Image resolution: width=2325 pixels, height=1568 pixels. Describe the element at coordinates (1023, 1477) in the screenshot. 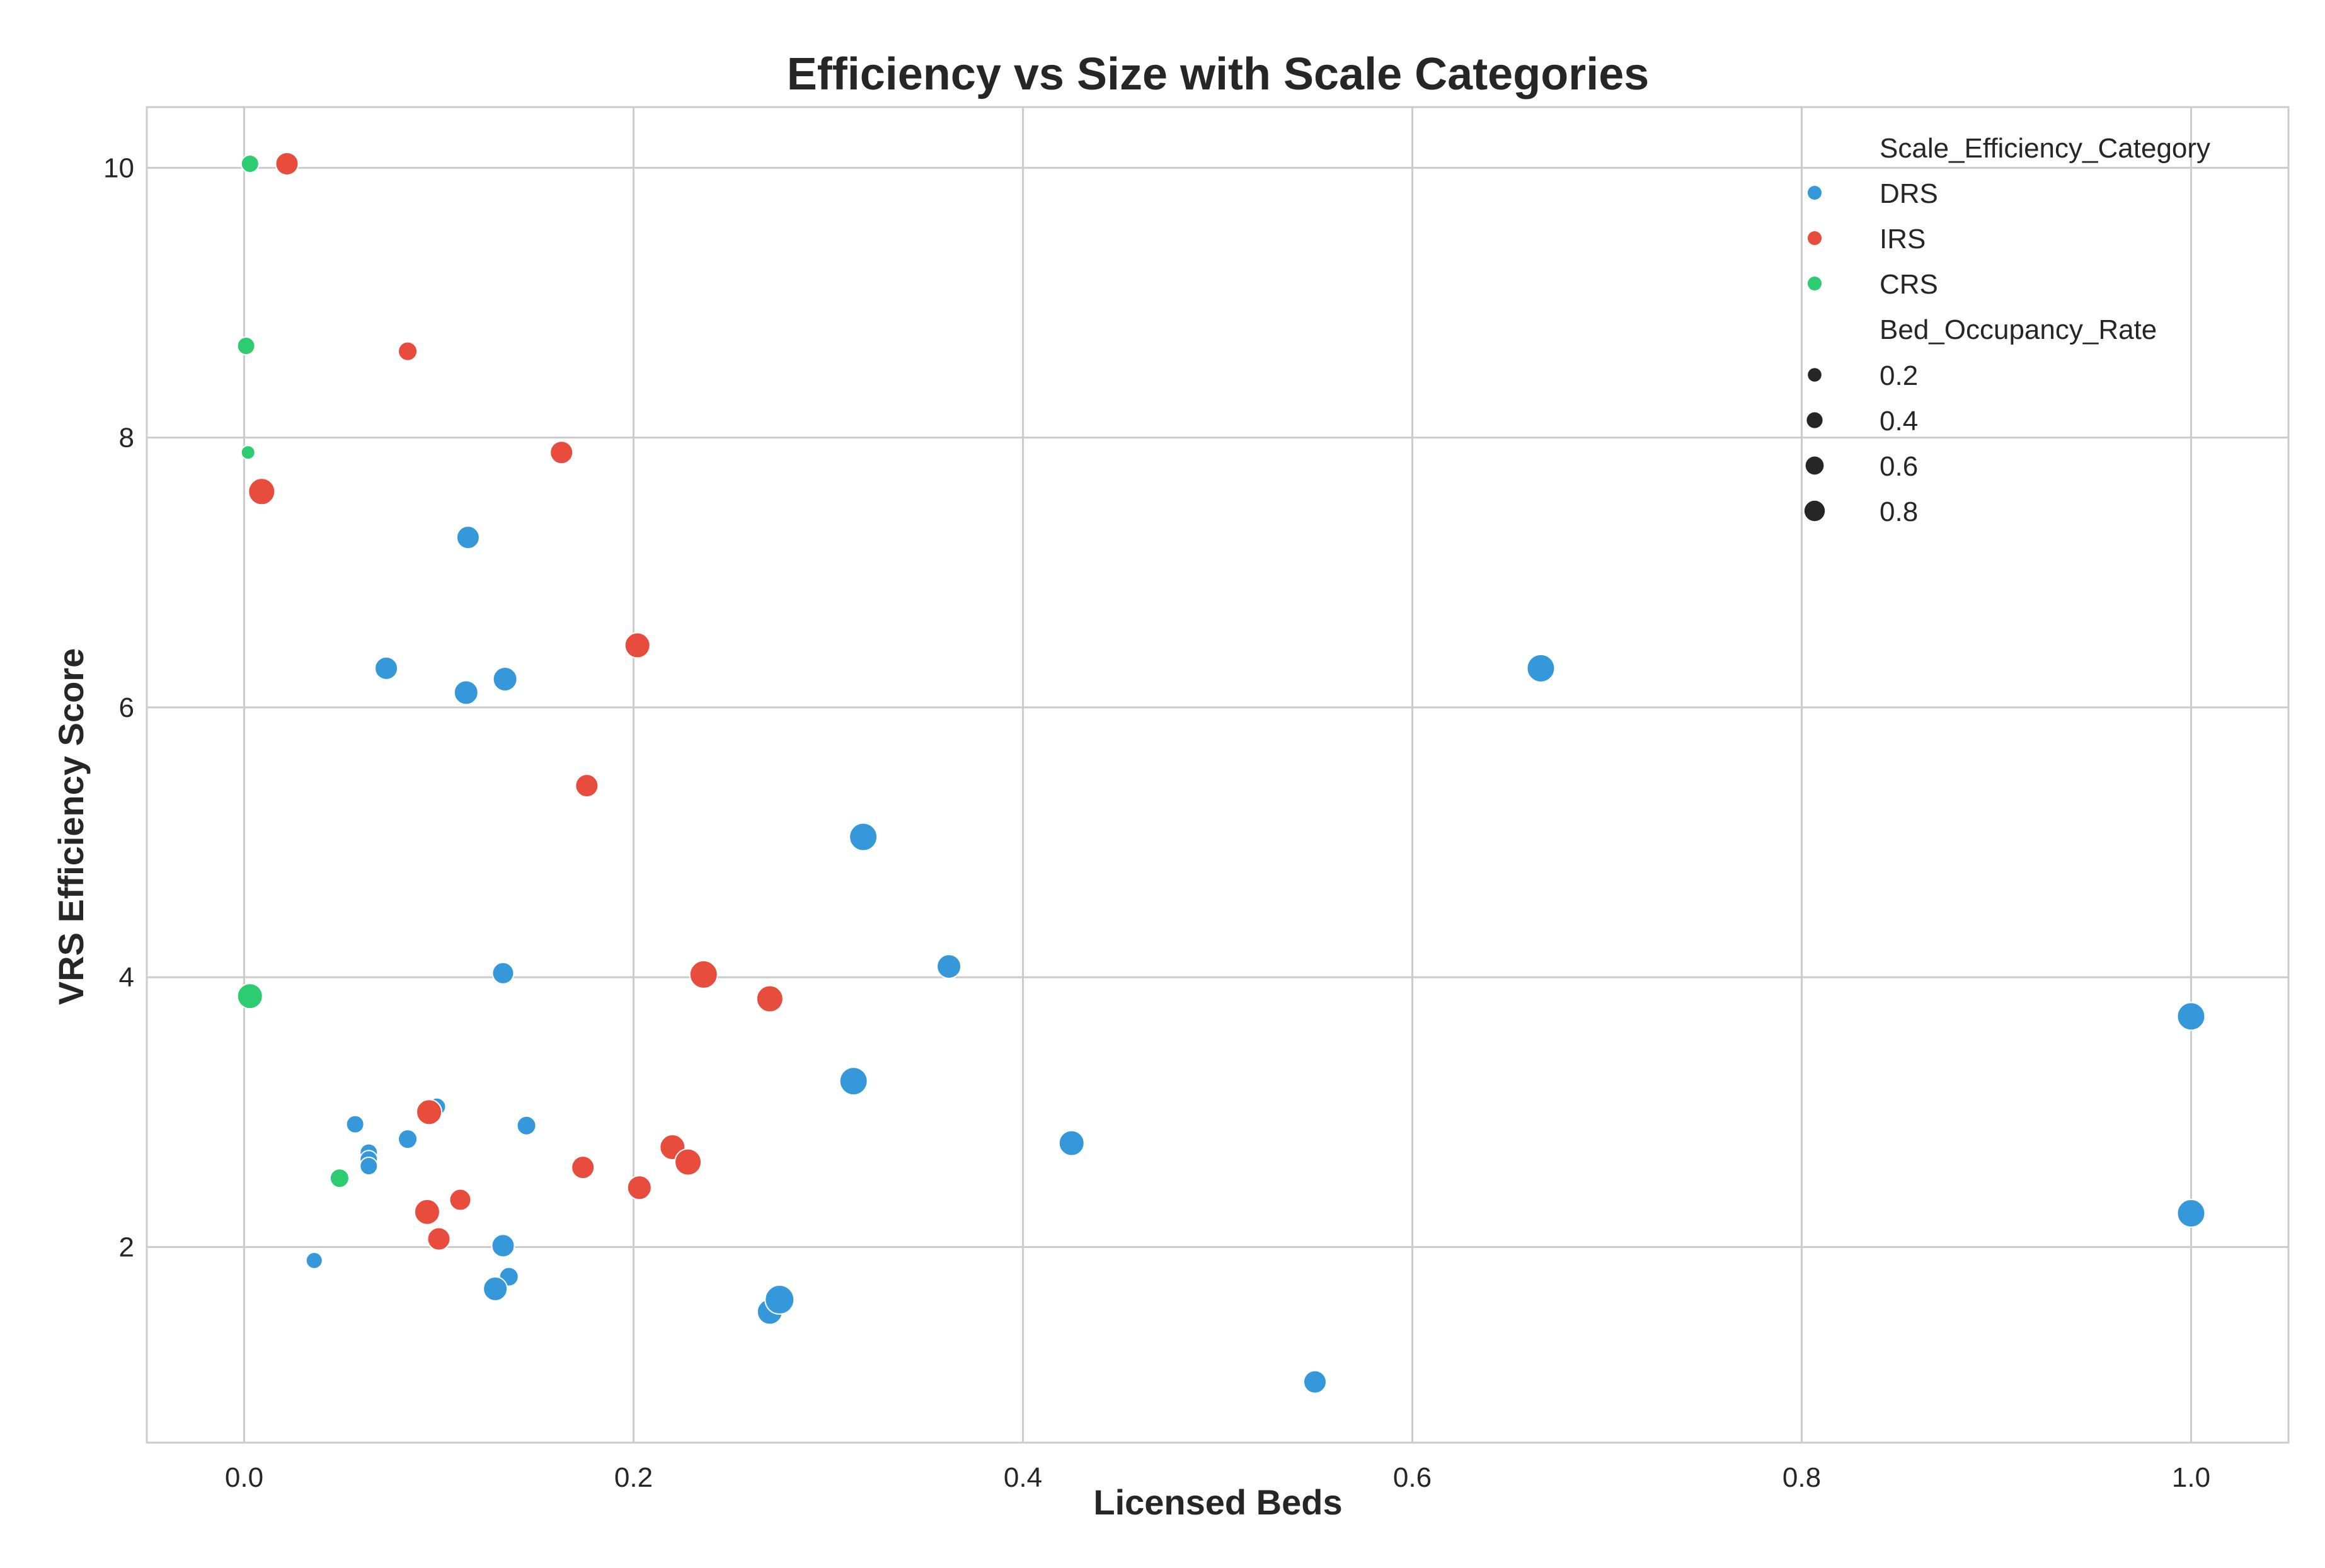

I see `x-tick-label: 0.4` at that location.